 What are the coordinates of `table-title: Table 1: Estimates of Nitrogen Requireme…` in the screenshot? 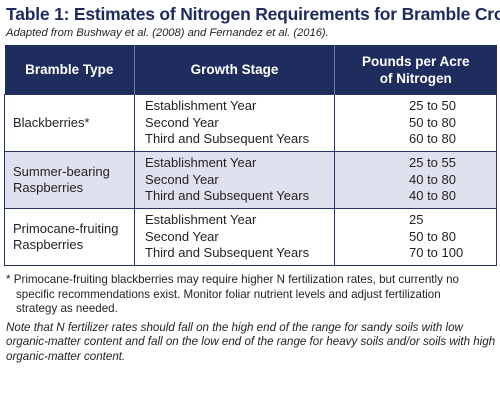 It's located at (253, 14).